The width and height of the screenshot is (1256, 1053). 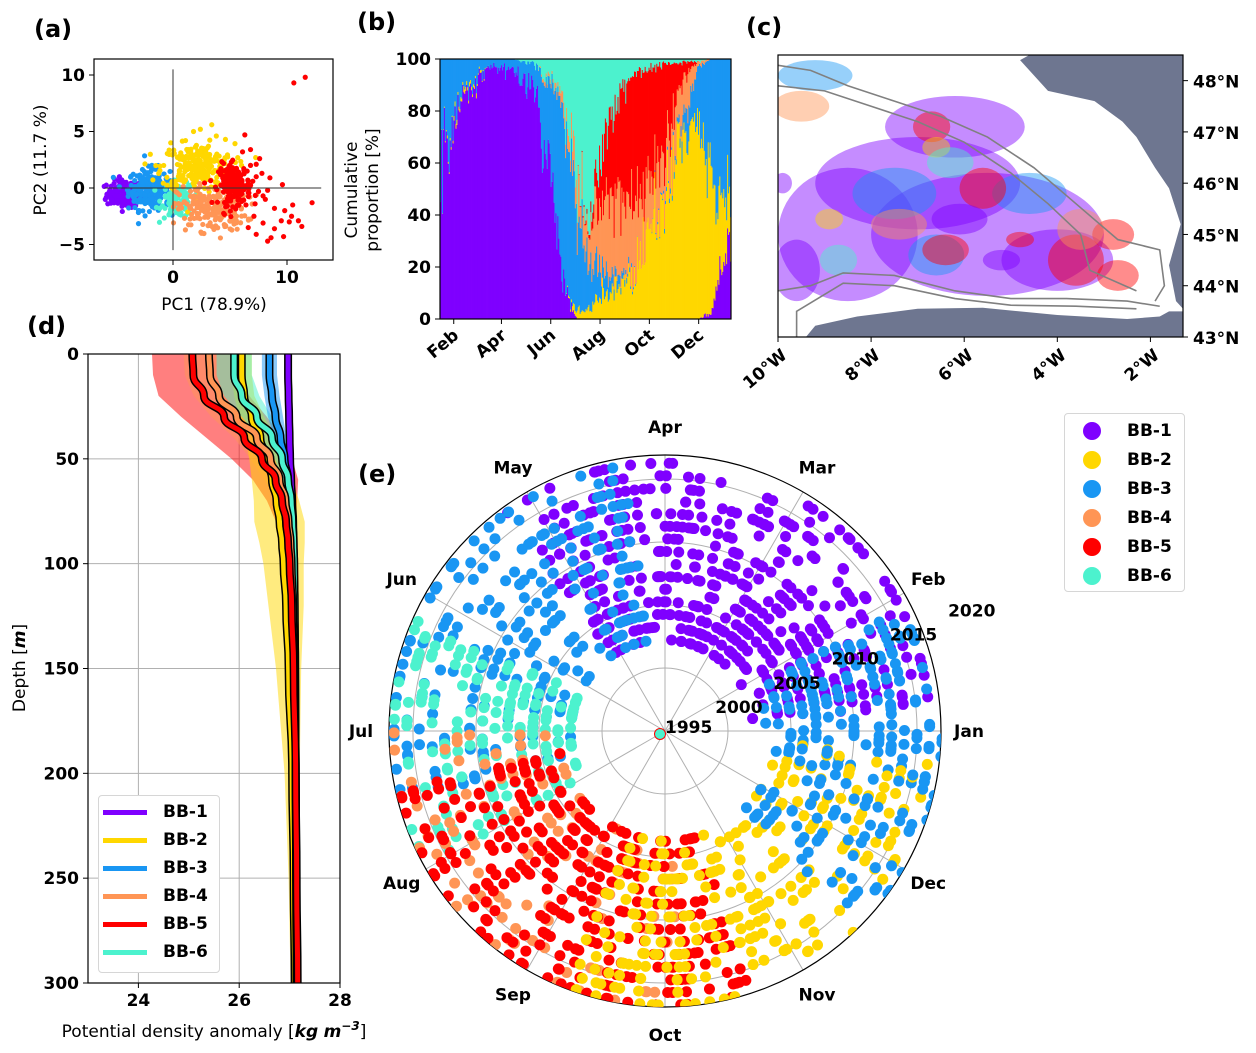 I want to click on density-y-axis-label: Depth [m], so click(x=20, y=668).